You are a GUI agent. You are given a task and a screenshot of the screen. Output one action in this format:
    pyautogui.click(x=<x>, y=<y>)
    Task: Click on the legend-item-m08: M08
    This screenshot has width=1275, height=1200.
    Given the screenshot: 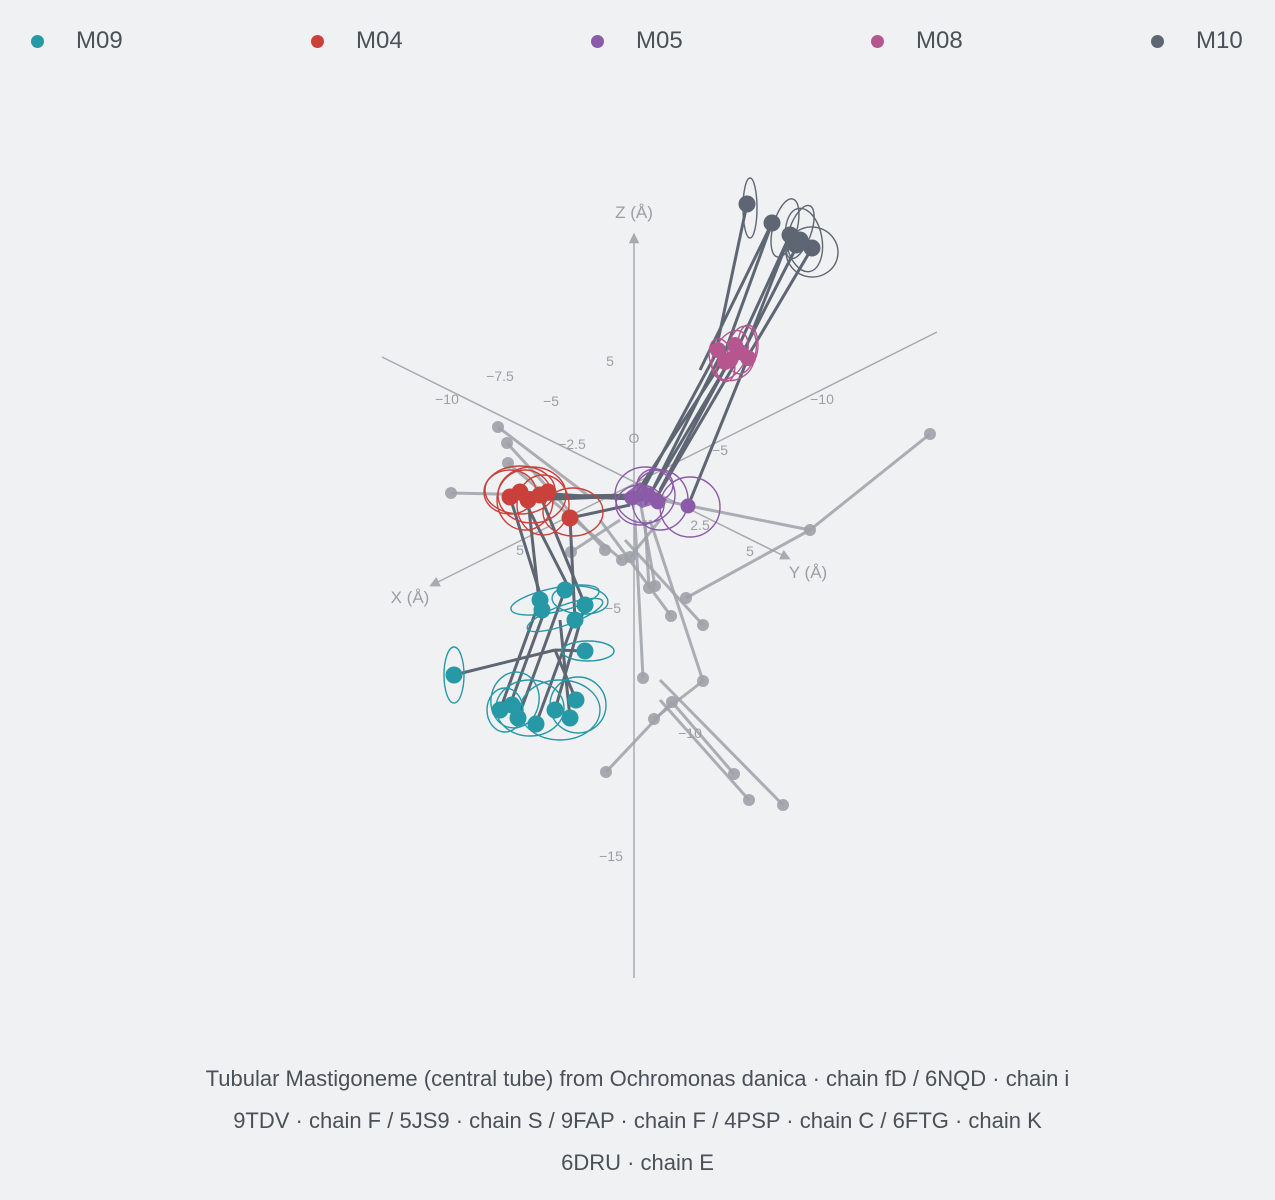 What is the action you would take?
    pyautogui.click(x=917, y=41)
    